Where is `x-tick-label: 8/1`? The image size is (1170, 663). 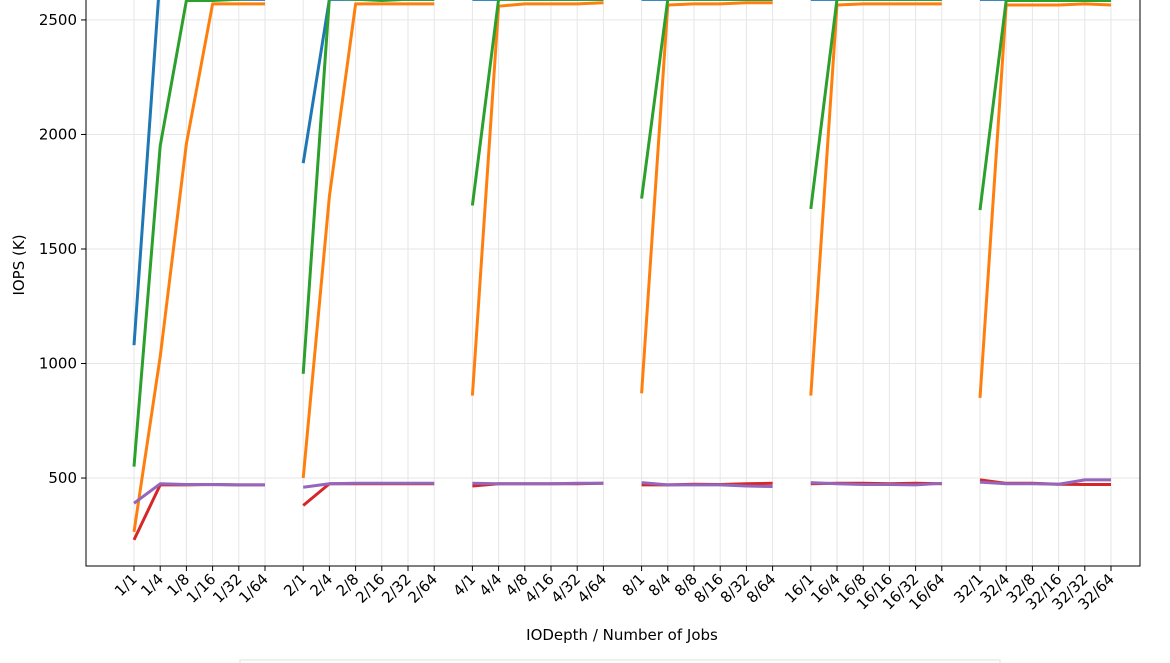 x-tick-label: 8/1 is located at coordinates (634, 585).